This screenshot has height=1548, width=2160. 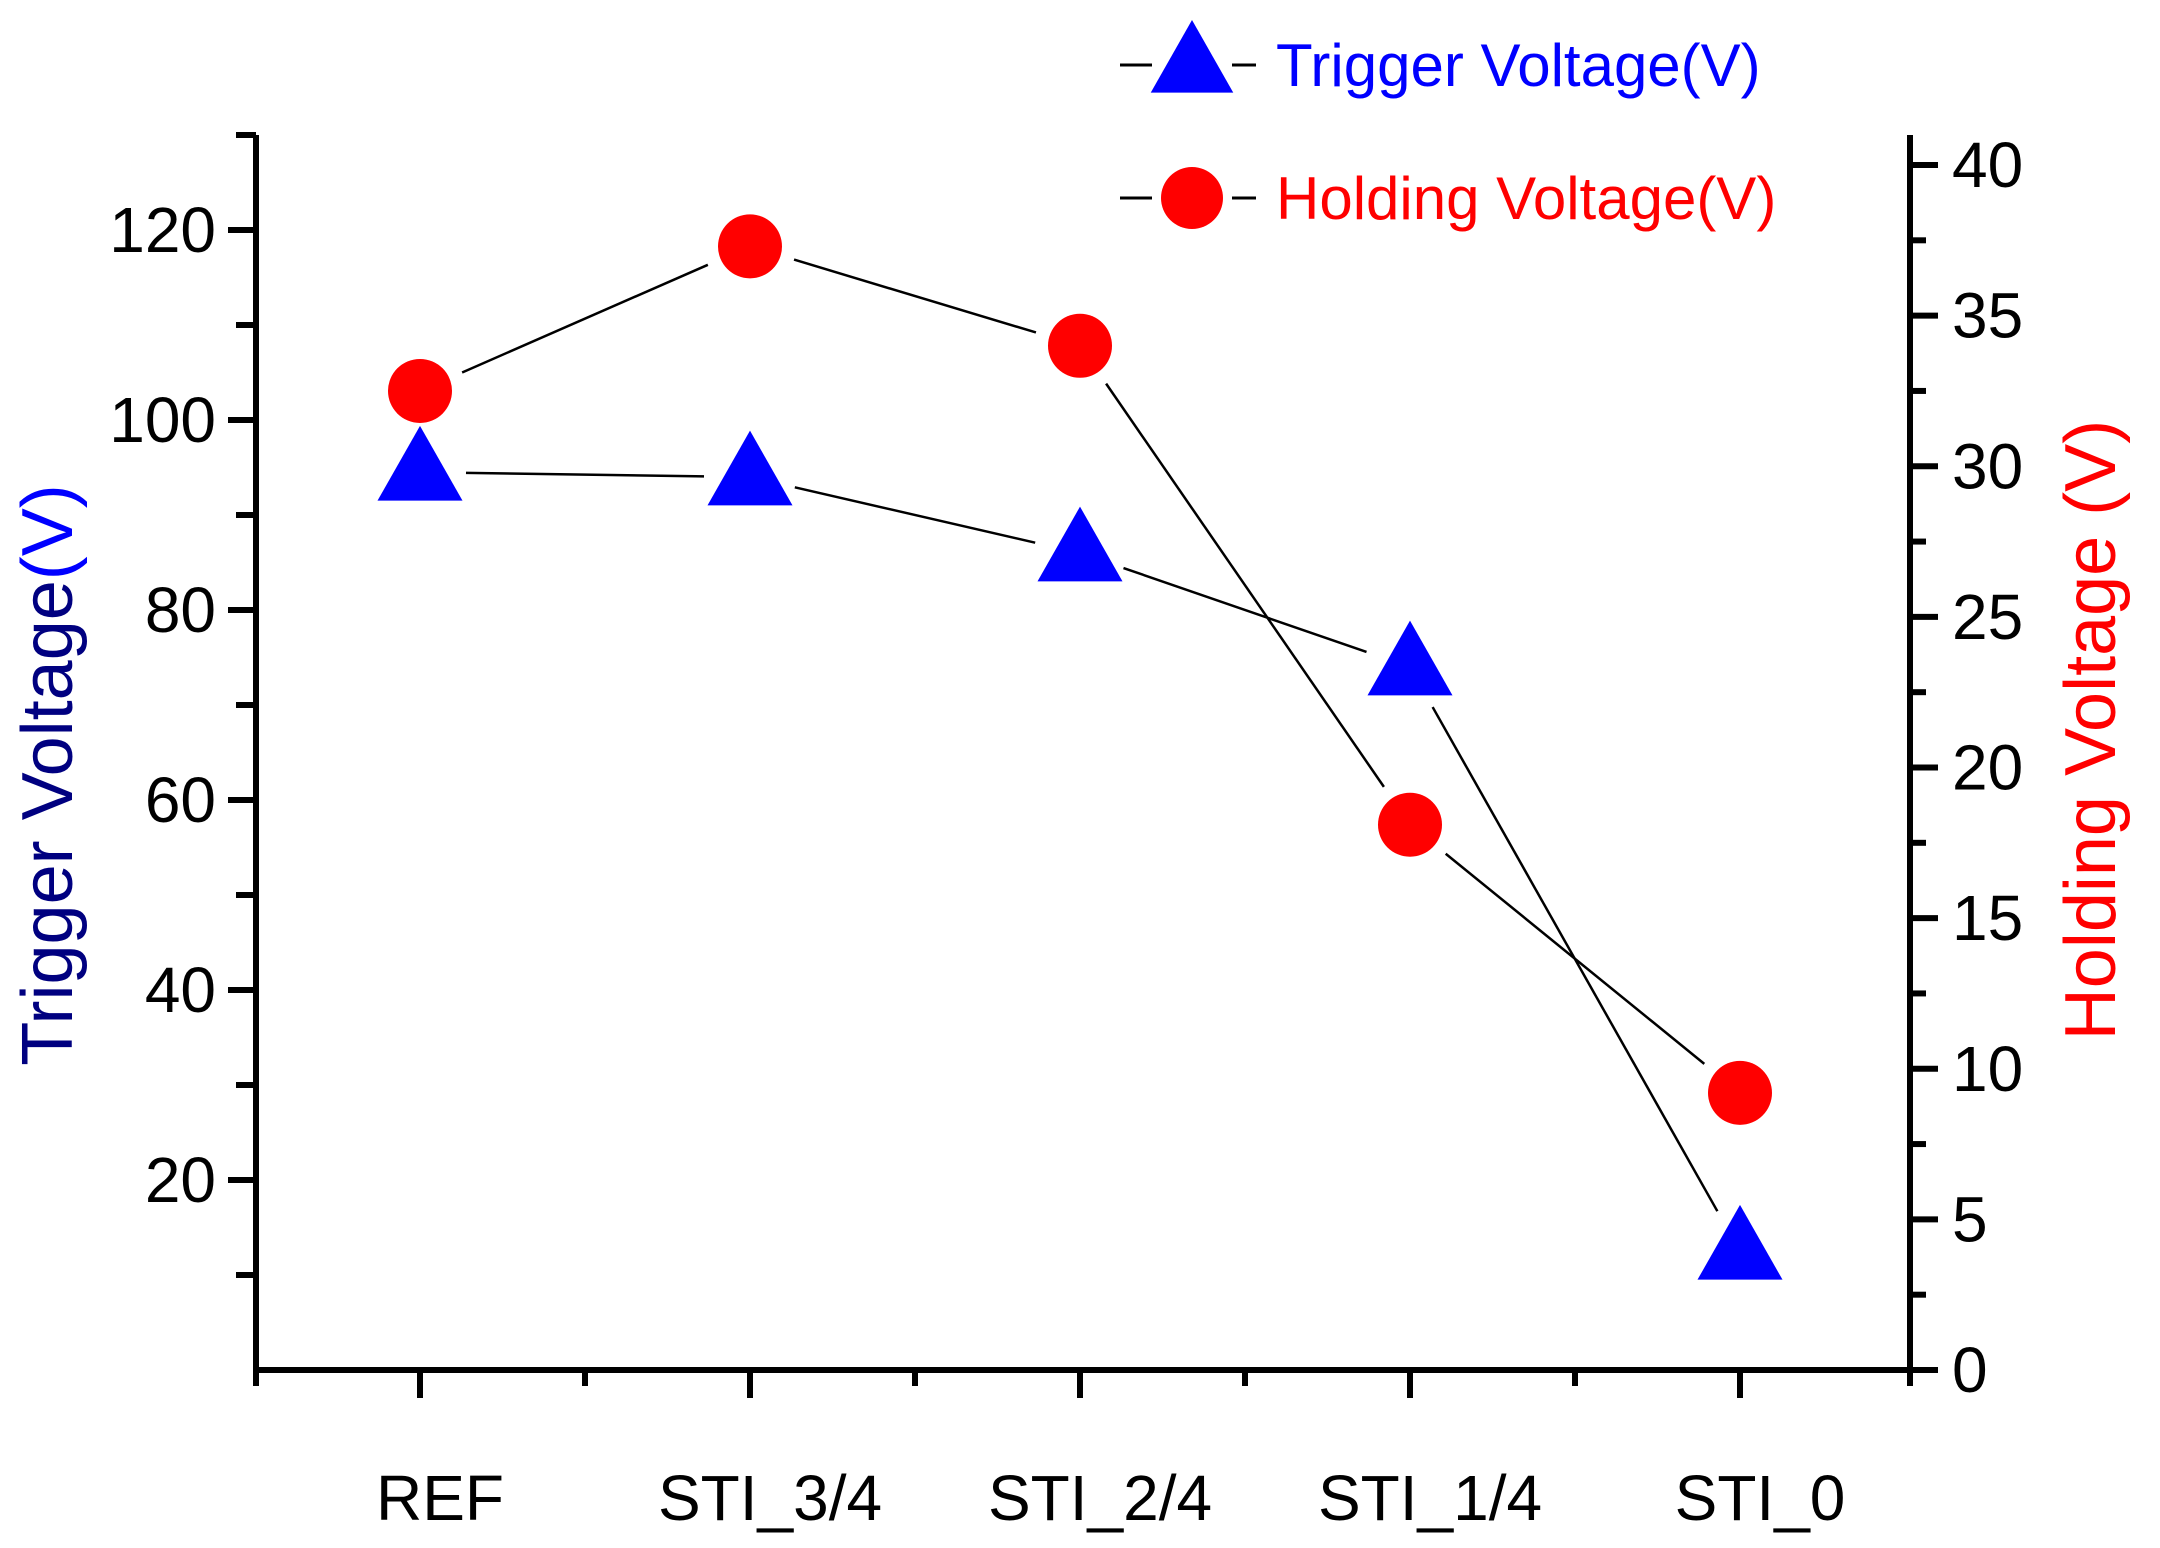 I want to click on x-tick-label: STI_3/4, so click(x=770, y=1498).